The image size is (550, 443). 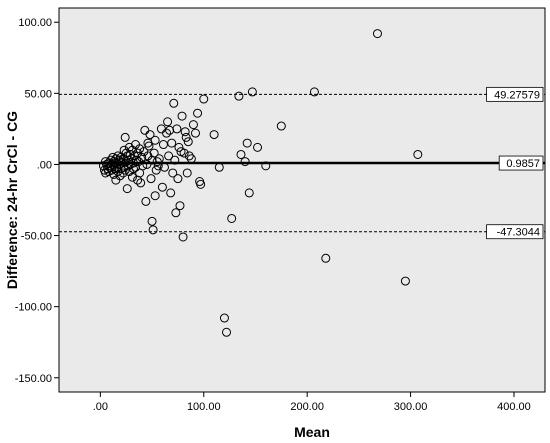 I want to click on reference-labels: 49.27579 0.9857 -47.3044, so click(x=515, y=163).